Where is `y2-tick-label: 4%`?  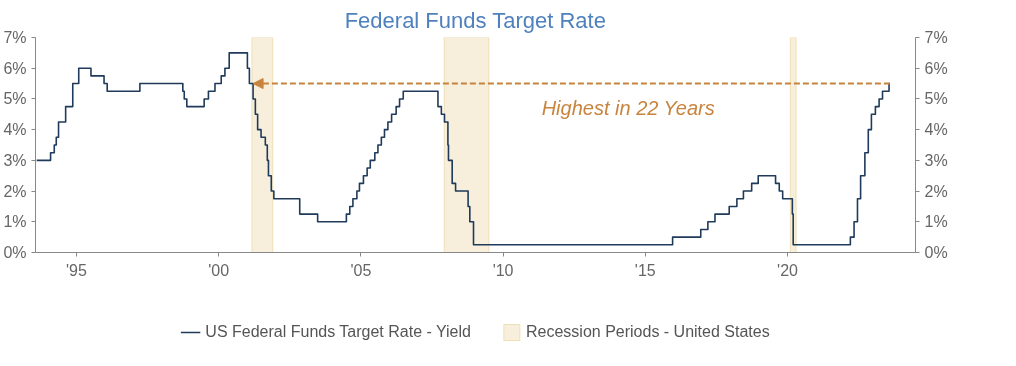
y2-tick-label: 4% is located at coordinates (936, 130).